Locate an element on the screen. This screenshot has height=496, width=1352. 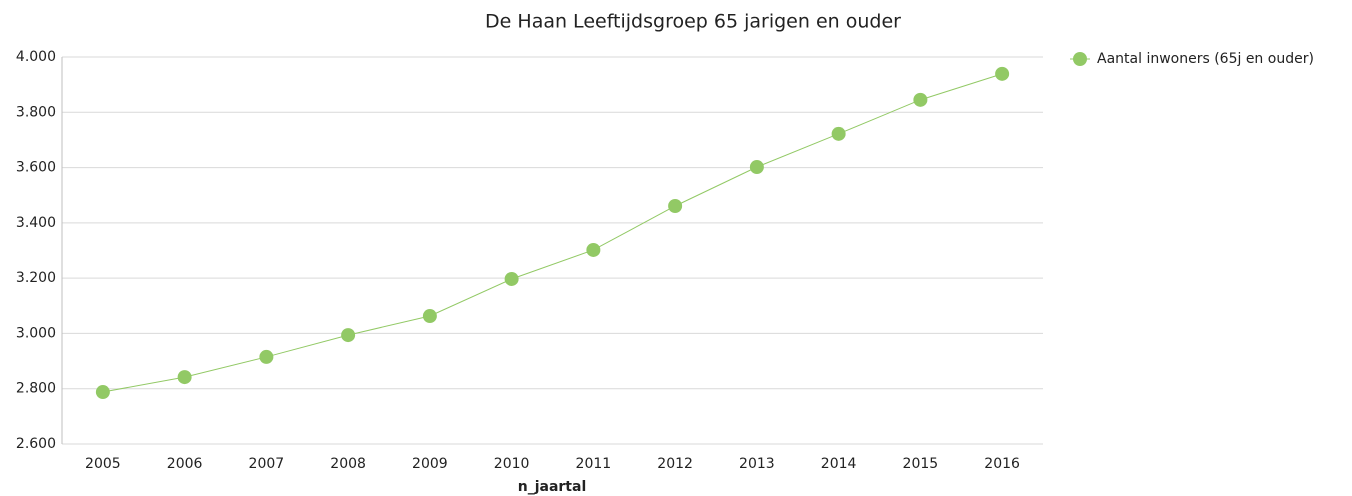
x-tick-label: 2011 is located at coordinates (594, 464).